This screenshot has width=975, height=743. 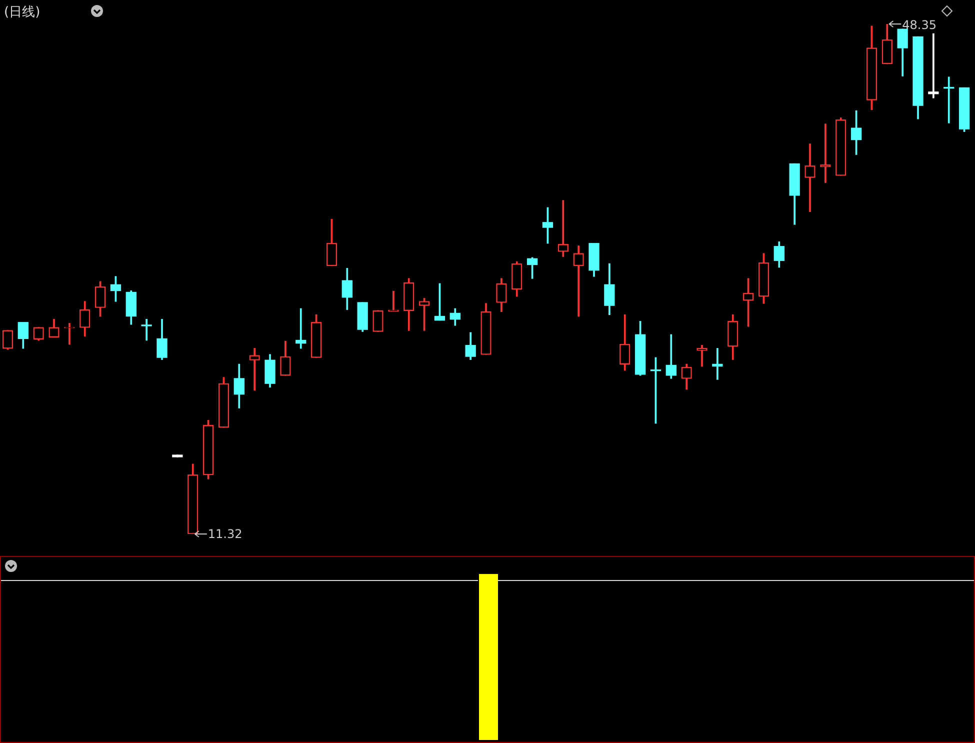 I want to click on chart-title: (日线), so click(x=22, y=12).